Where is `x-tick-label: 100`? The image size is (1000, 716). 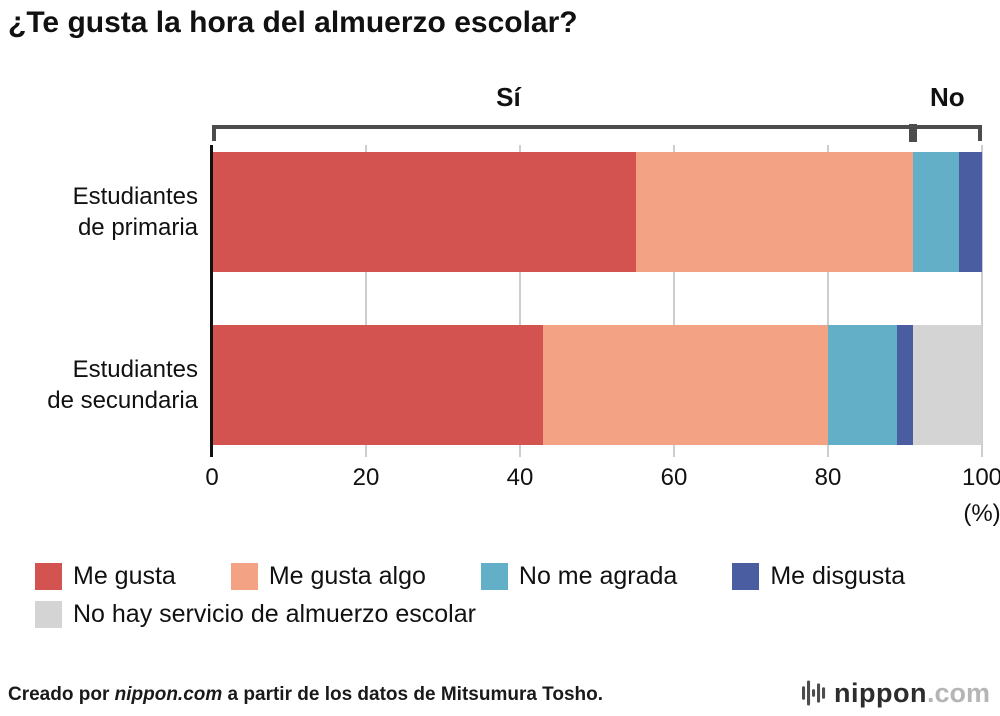
x-tick-label: 100 is located at coordinates (980, 477).